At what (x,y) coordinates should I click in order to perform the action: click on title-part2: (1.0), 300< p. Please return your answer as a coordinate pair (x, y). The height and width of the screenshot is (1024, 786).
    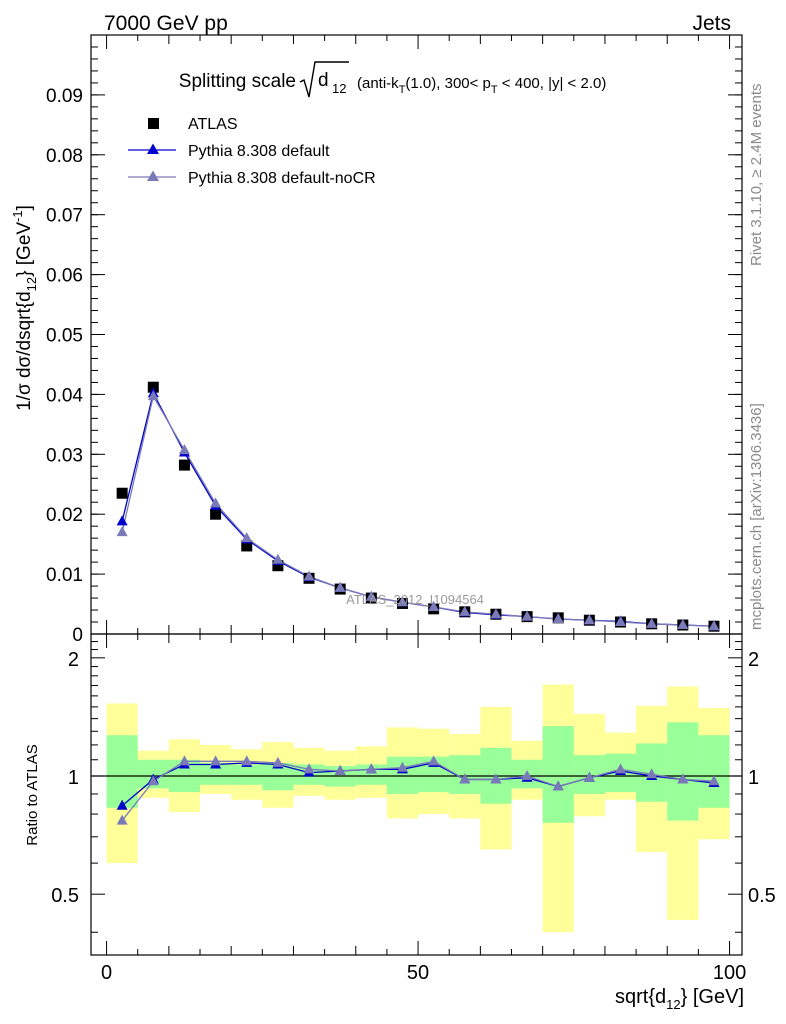
    Looking at the image, I should click on (447, 83).